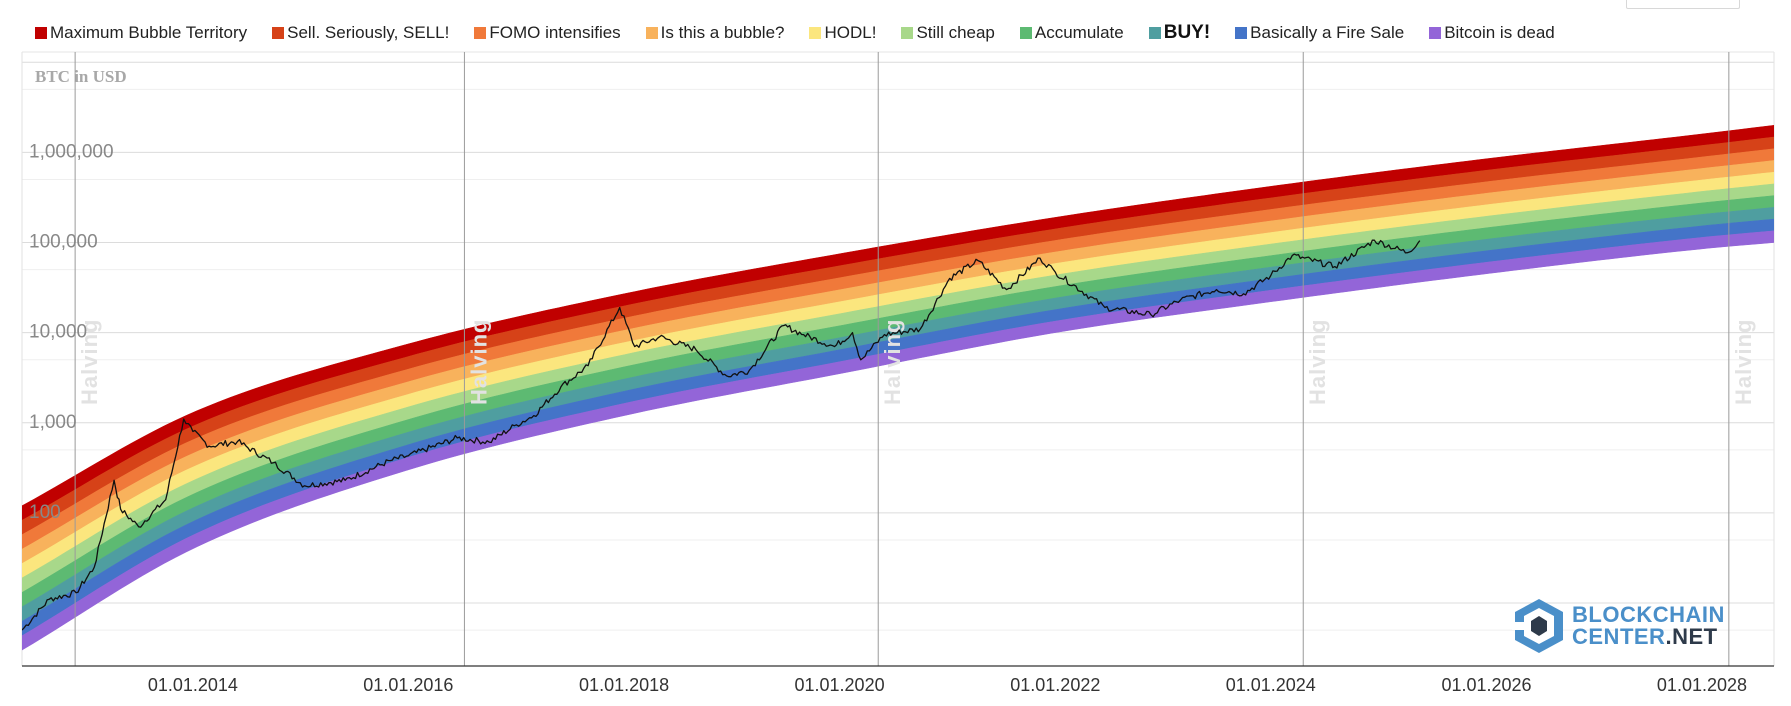  I want to click on legend-item: Bitcoin is dead, so click(1492, 33).